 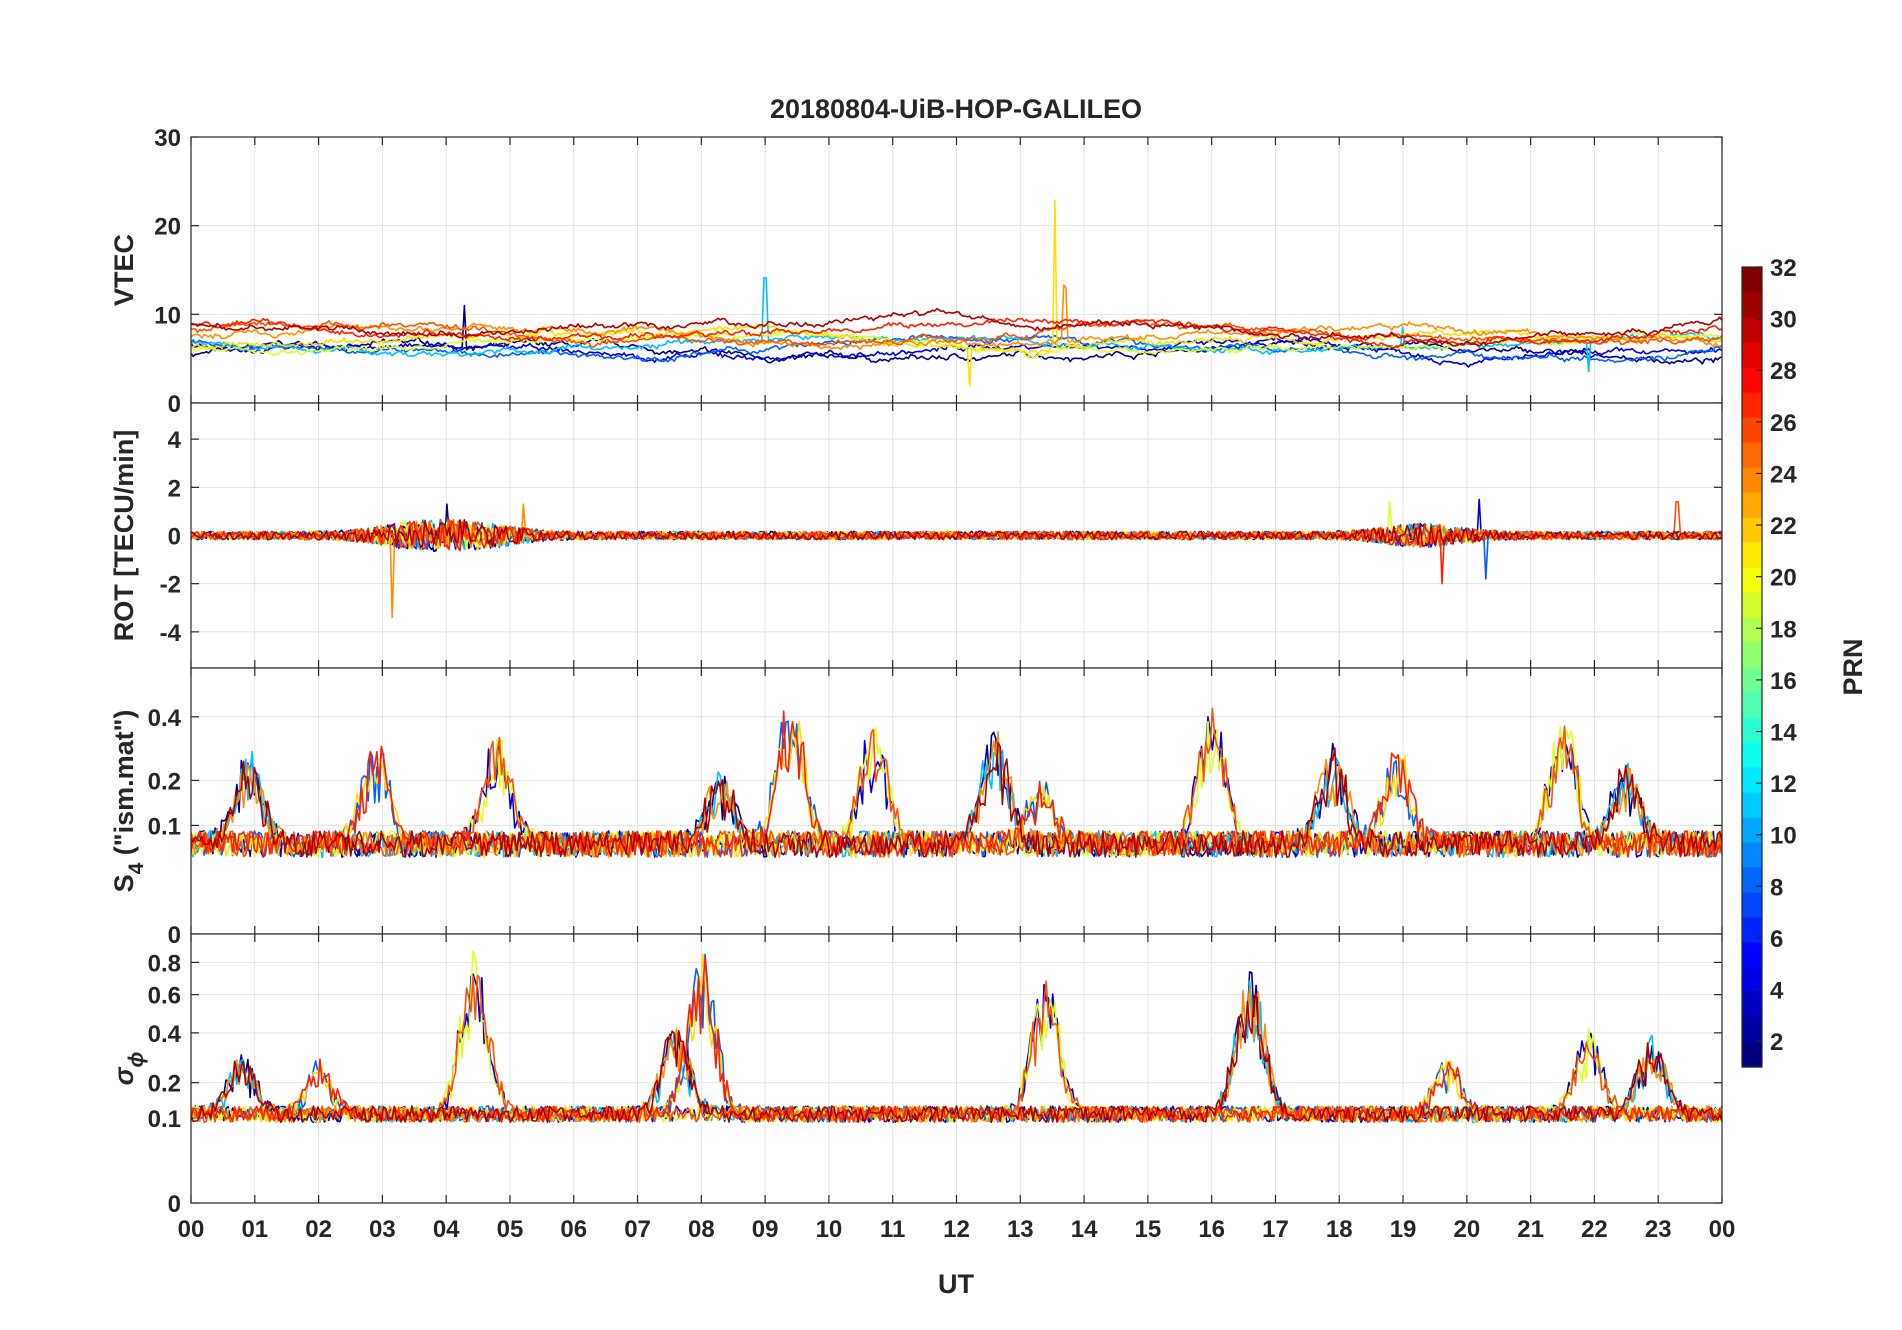 I want to click on x-tick-label: 20, so click(x=1466, y=1229).